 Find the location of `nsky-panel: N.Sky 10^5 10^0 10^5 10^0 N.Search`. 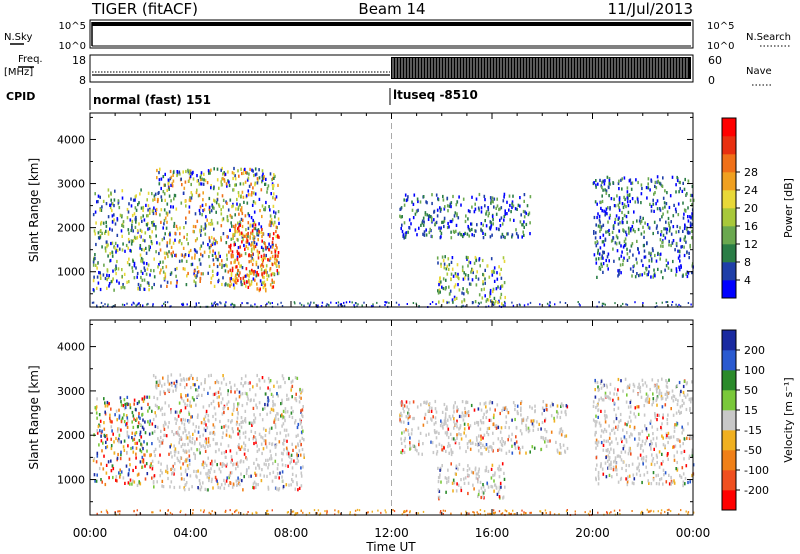

nsky-panel: N.Sky 10^5 10^0 10^5 10^0 N.Search is located at coordinates (397, 35).